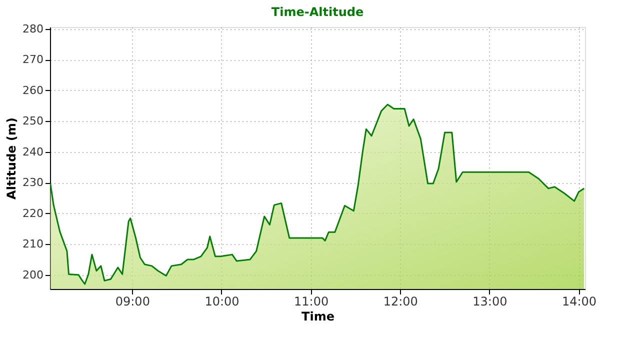 The image size is (640, 350). I want to click on y-tick-label: 220, so click(33, 213).